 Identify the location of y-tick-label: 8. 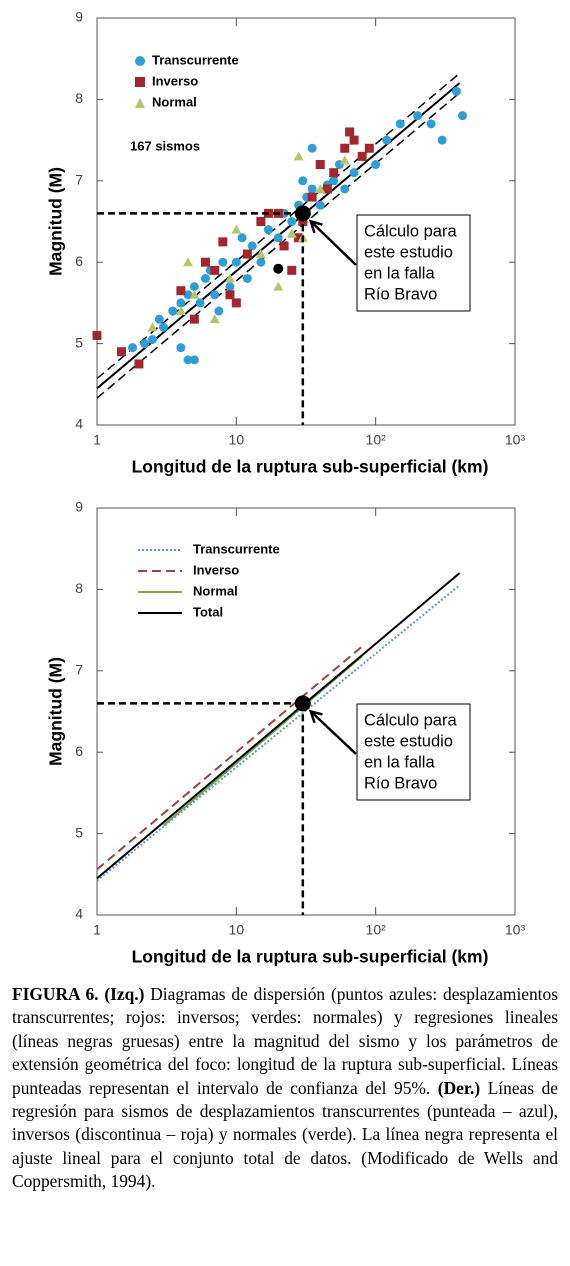
(79, 98).